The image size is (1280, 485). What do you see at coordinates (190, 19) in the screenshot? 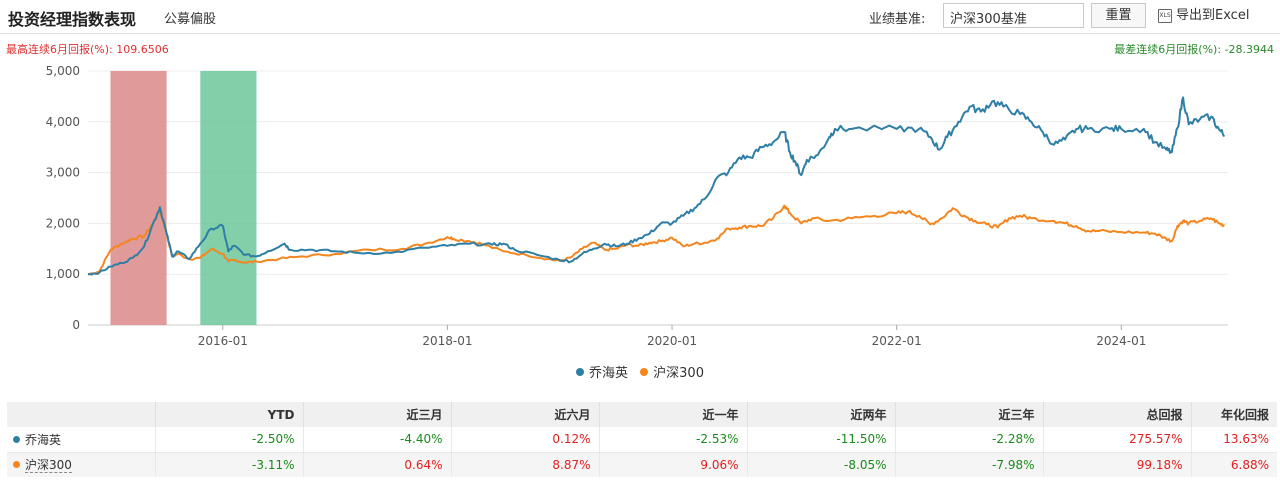
I see `category-label: 公募偏股` at bounding box center [190, 19].